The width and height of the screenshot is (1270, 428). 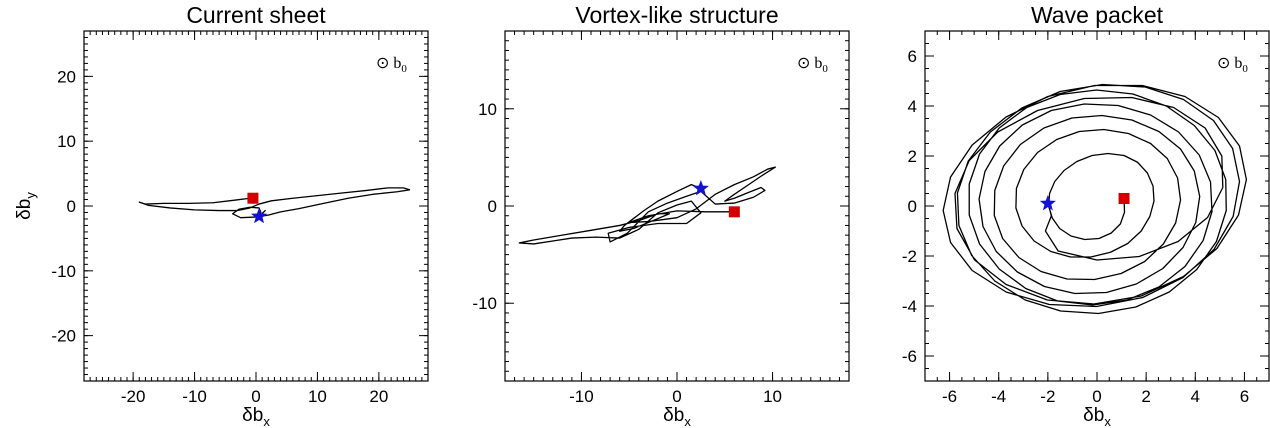 What do you see at coordinates (256, 15) in the screenshot?
I see `chart-title: Current sheet` at bounding box center [256, 15].